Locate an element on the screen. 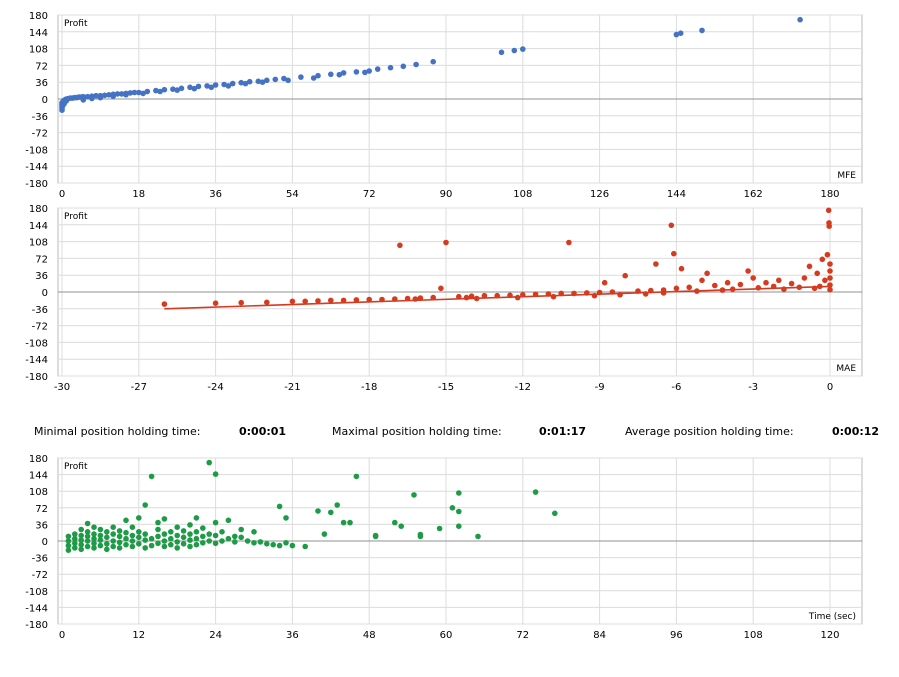 Image resolution: width=899 pixels, height=677 pixels. time-axis-label: Time (sec) is located at coordinates (832, 617).